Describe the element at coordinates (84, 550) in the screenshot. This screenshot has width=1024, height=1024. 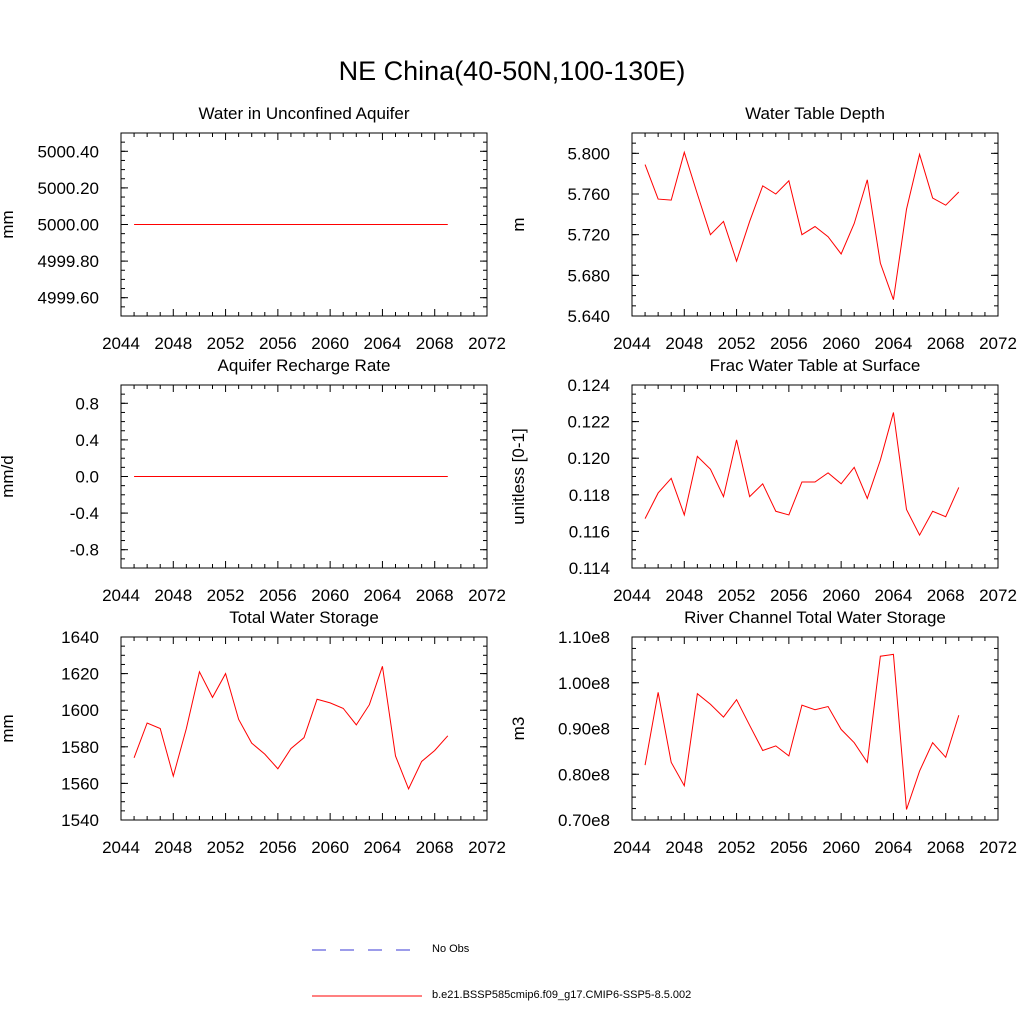
I see `y-tick-label: -0.8` at that location.